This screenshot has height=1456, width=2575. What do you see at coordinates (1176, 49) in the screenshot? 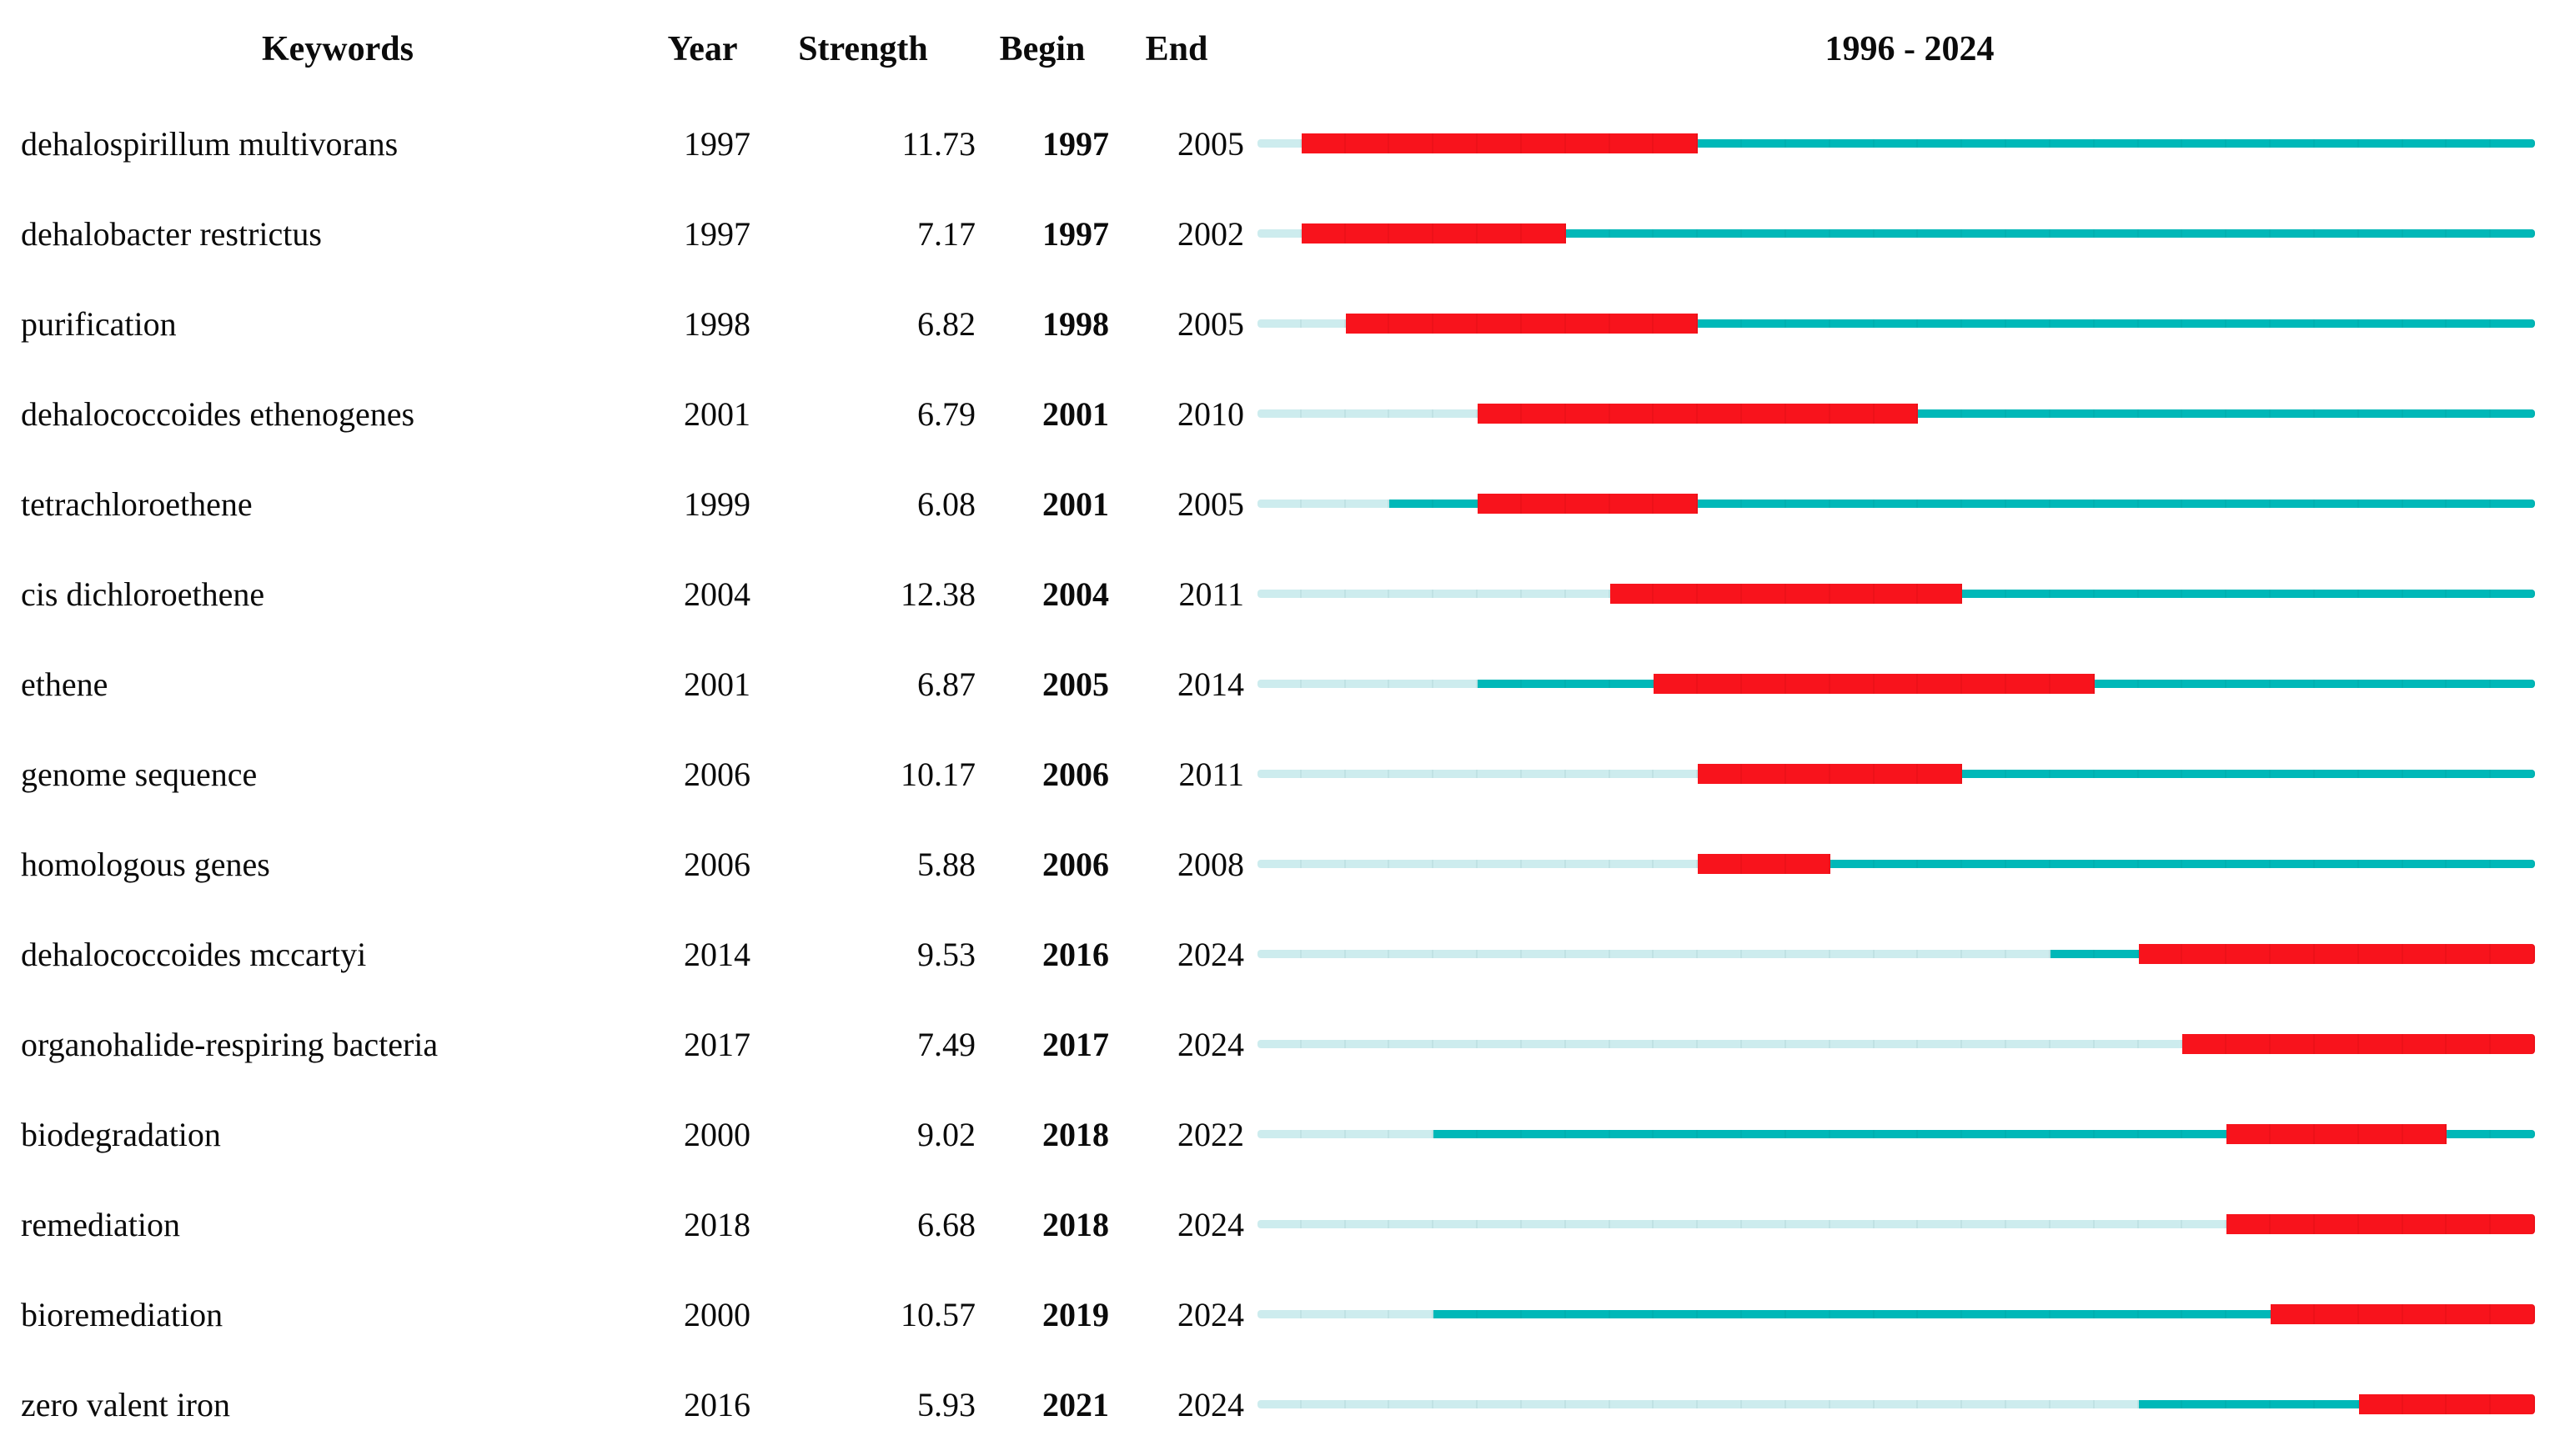
I see `column-header-end: End` at bounding box center [1176, 49].